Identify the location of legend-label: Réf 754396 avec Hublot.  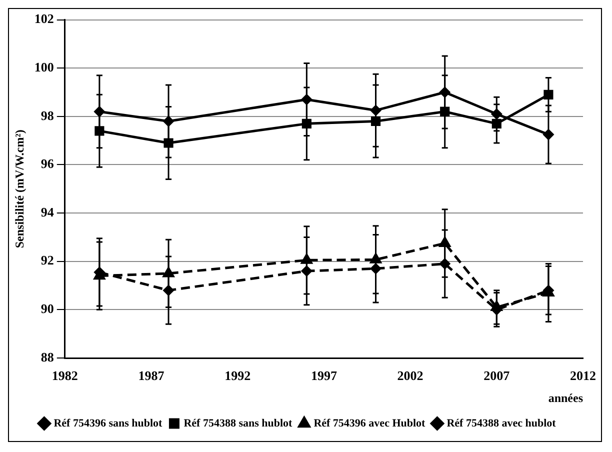
(370, 423).